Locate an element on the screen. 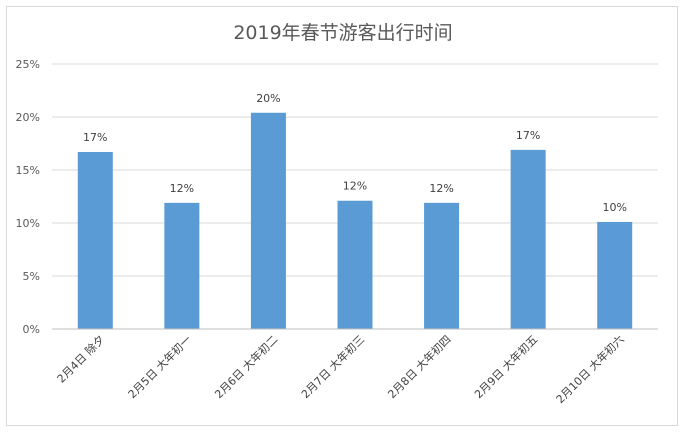  x-category-label: 2月4日 除夕 is located at coordinates (80, 358).